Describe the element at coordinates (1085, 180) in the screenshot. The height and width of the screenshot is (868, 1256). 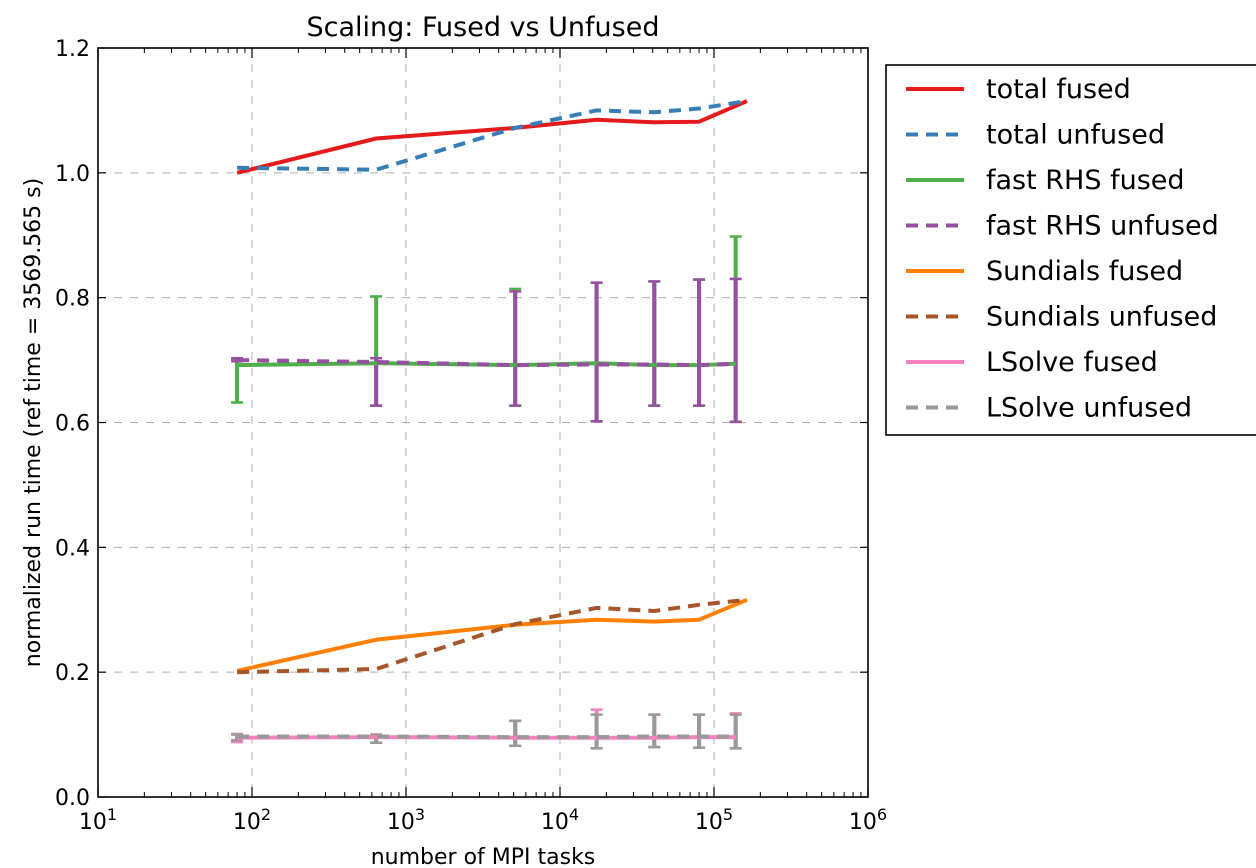
I see `legend-label-fast-rhs-fused: fast RHS fused` at that location.